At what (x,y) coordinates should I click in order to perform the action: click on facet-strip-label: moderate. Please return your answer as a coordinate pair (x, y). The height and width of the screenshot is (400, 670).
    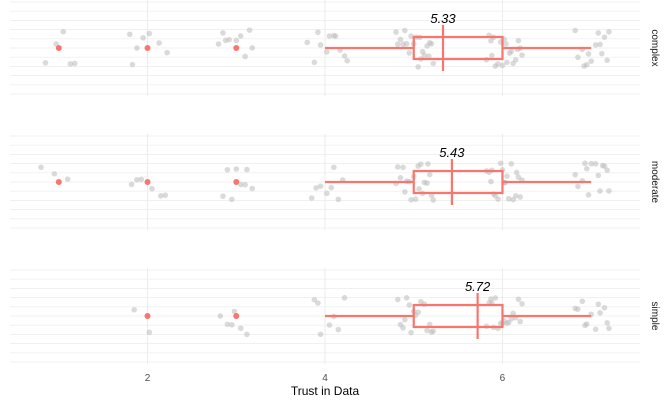
    Looking at the image, I should click on (654, 182).